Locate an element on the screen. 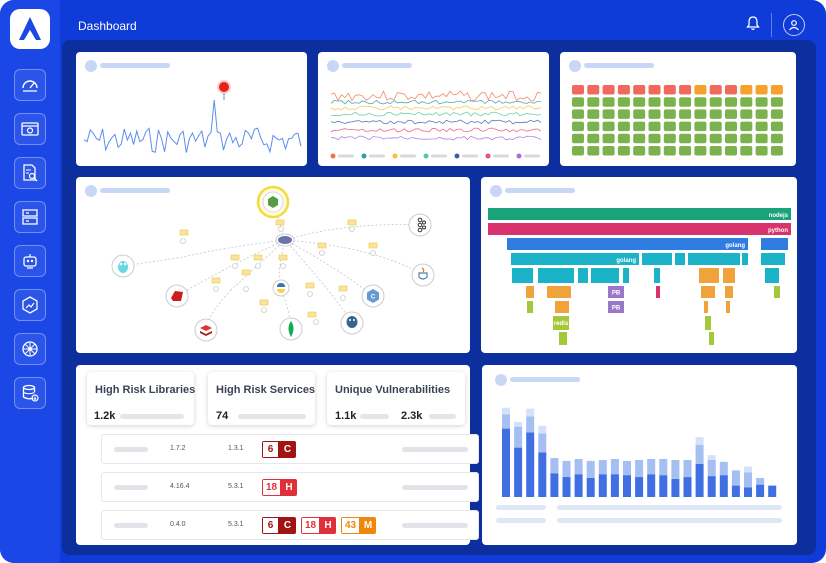  python-icon is located at coordinates (281, 288).